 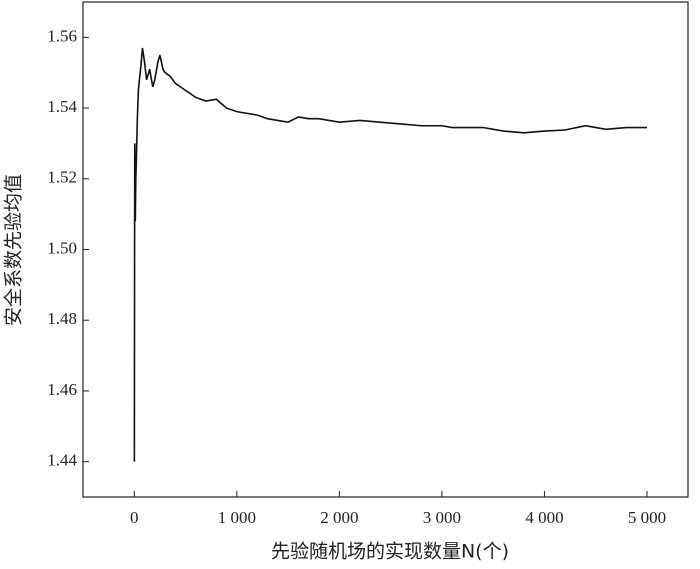 What do you see at coordinates (442, 517) in the screenshot?
I see `x-tick-label: 3 000` at bounding box center [442, 517].